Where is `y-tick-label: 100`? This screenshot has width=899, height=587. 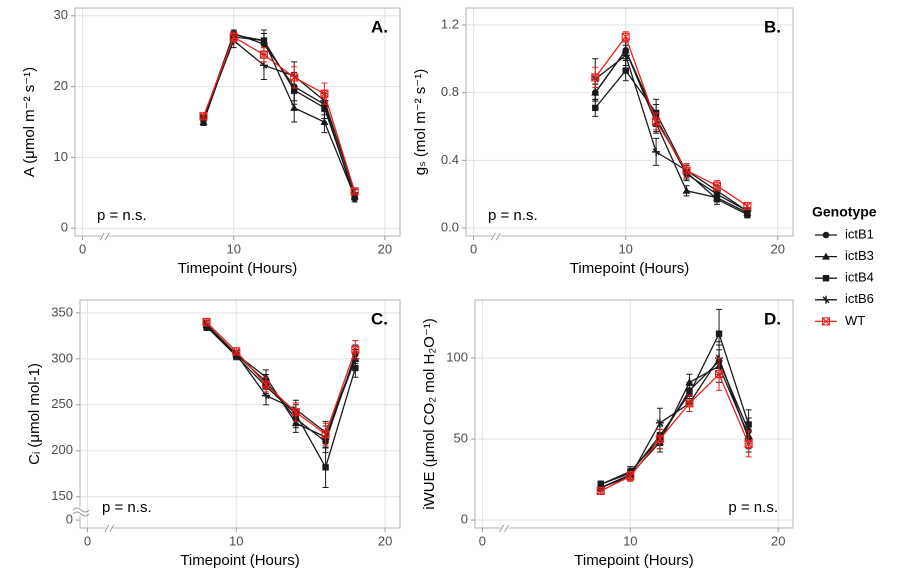
y-tick-label: 100 is located at coordinates (457, 356).